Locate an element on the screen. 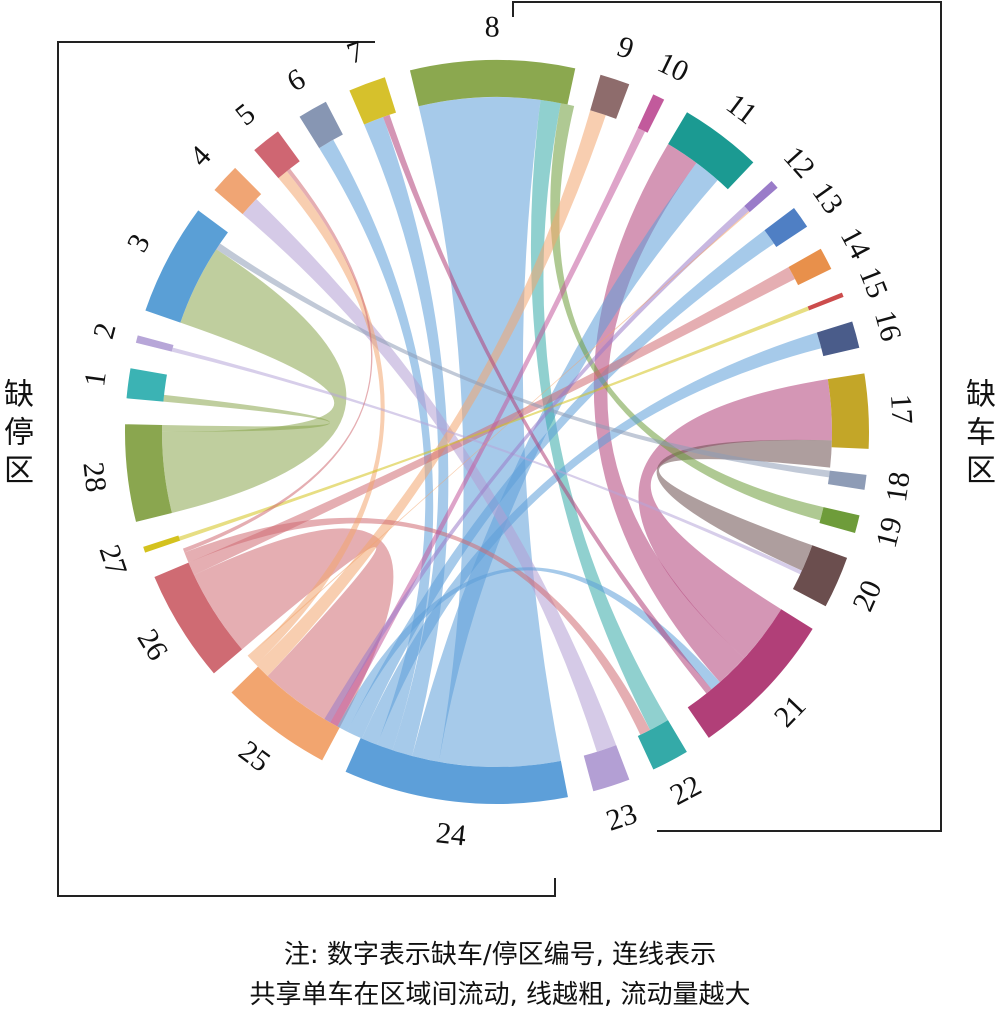 The image size is (1000, 1015). group-label-10: 10 is located at coordinates (672, 67).